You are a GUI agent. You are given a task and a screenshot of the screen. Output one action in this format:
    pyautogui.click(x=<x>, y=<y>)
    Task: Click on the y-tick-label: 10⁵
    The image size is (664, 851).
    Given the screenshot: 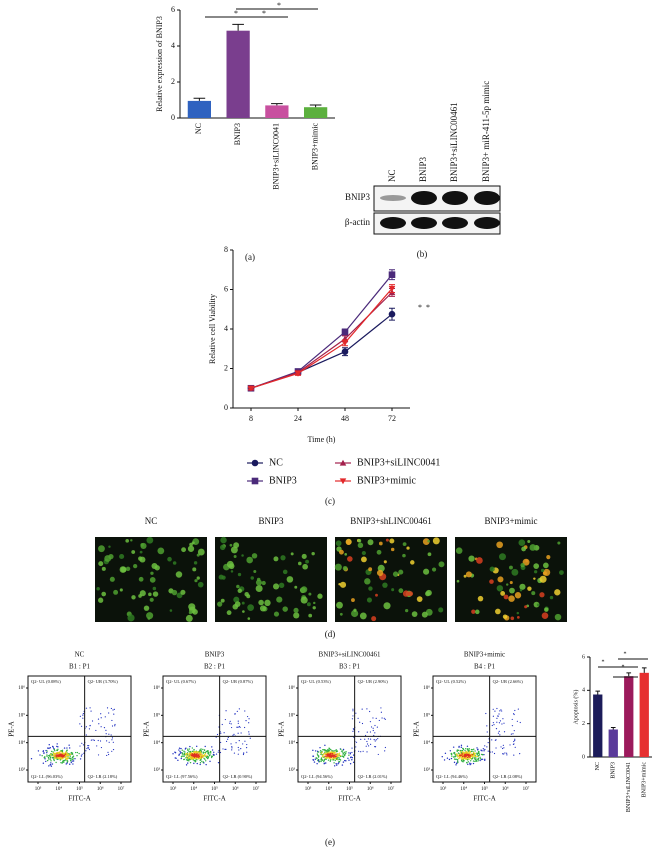 What is the action you would take?
    pyautogui.click(x=291, y=715)
    